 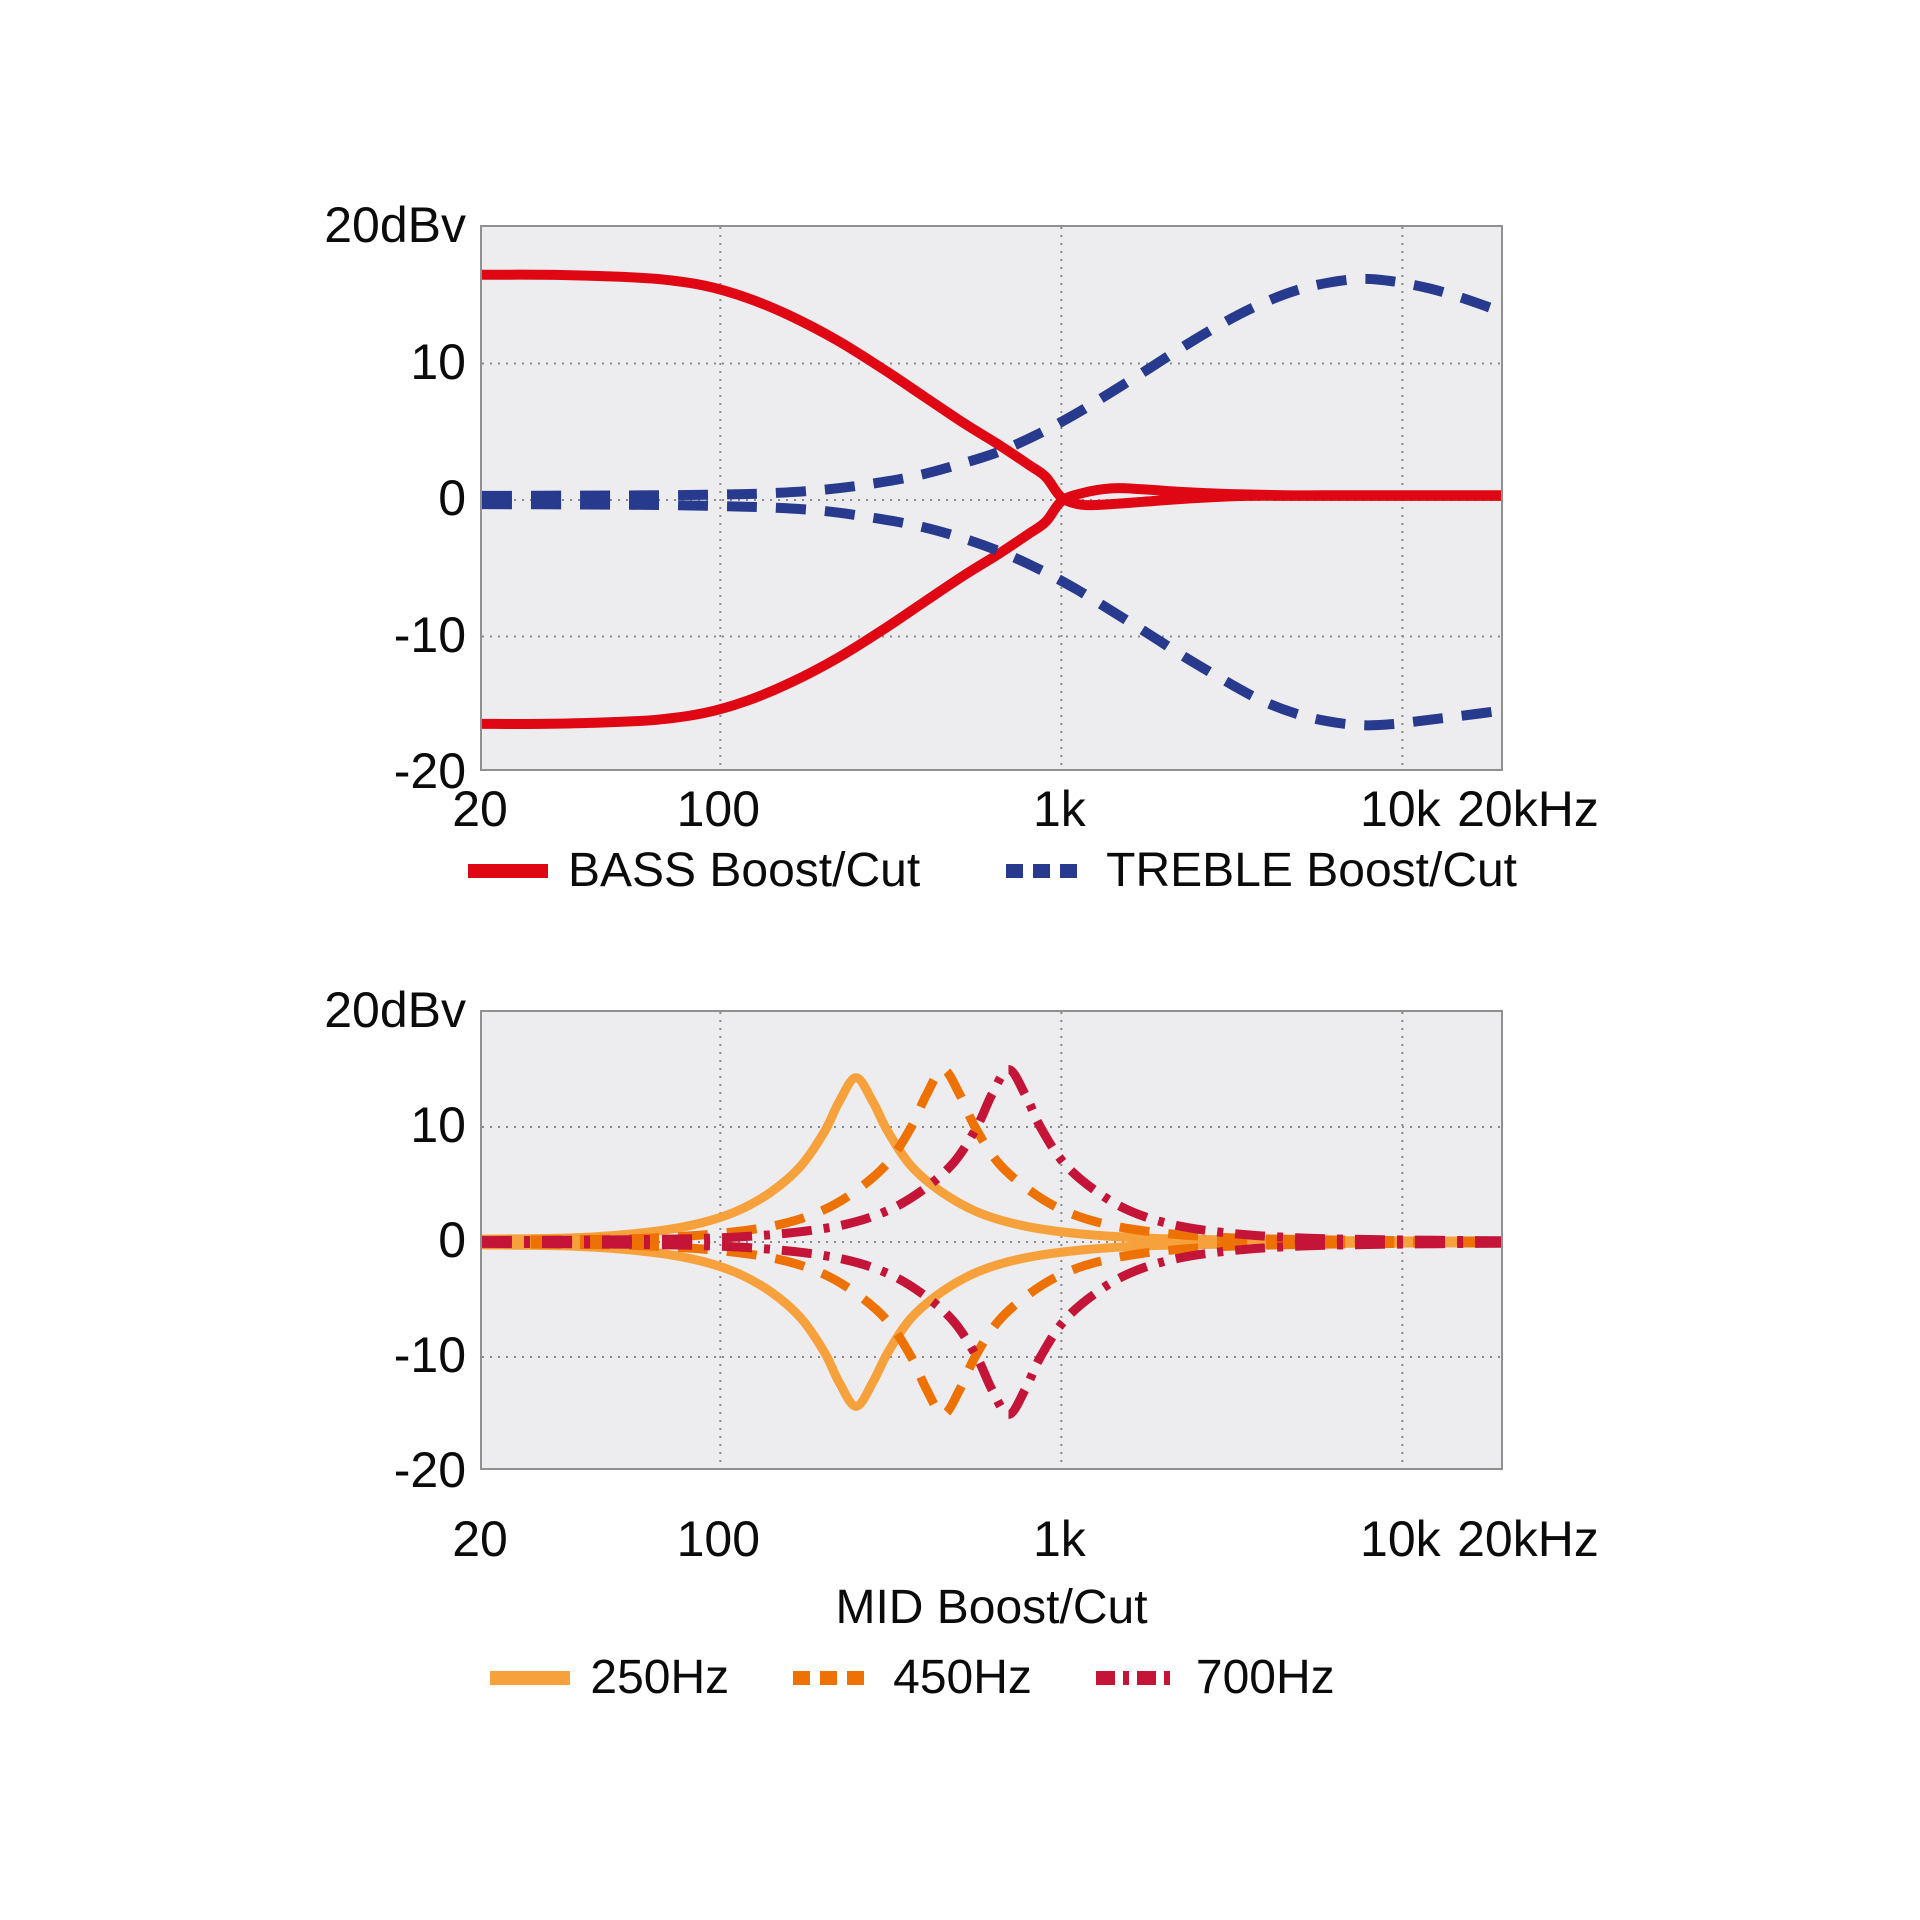 I want to click on curve-treble-boost-cut-cut, so click(x=991, y=615).